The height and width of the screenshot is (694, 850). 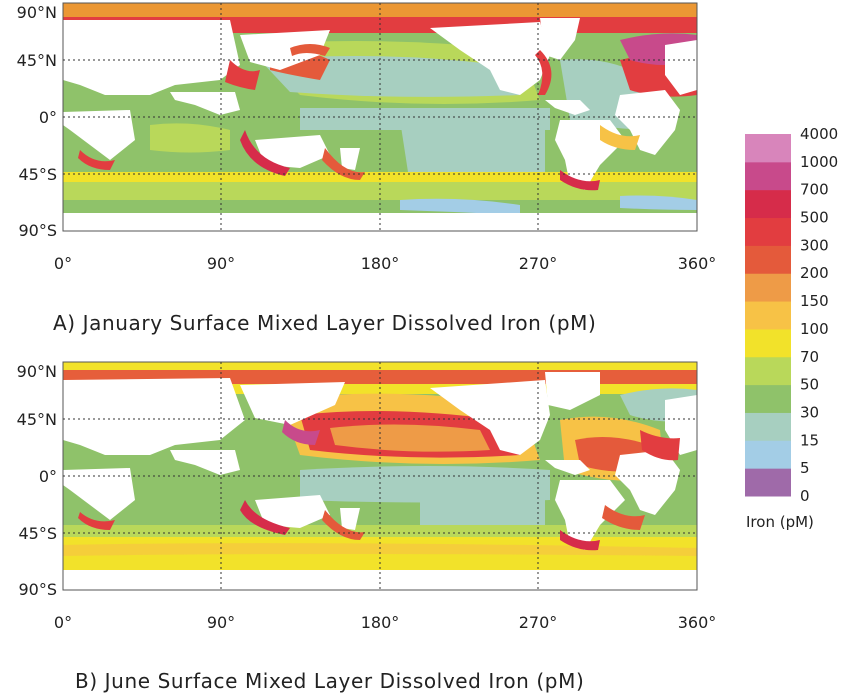 What do you see at coordinates (814, 273) in the screenshot?
I see `legend-label: 200` at bounding box center [814, 273].